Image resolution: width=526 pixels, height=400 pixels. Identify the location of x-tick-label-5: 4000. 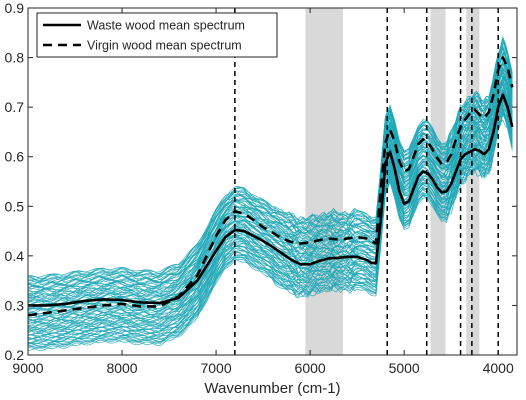
(498, 368).